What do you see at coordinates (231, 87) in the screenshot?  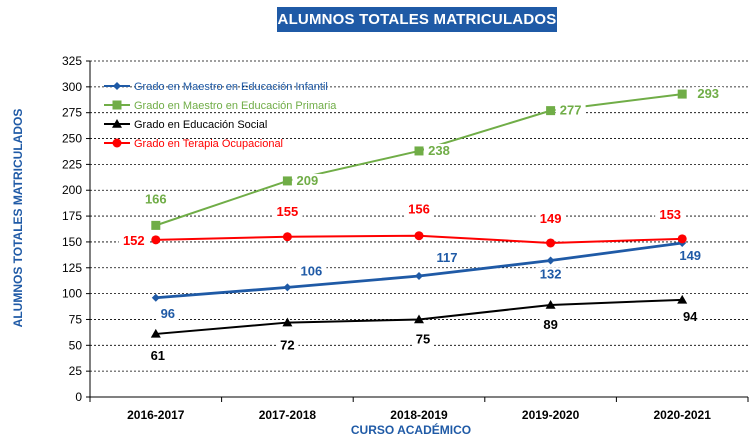 I see `legend-label: Grado en Maestro en Educación Infantil` at bounding box center [231, 87].